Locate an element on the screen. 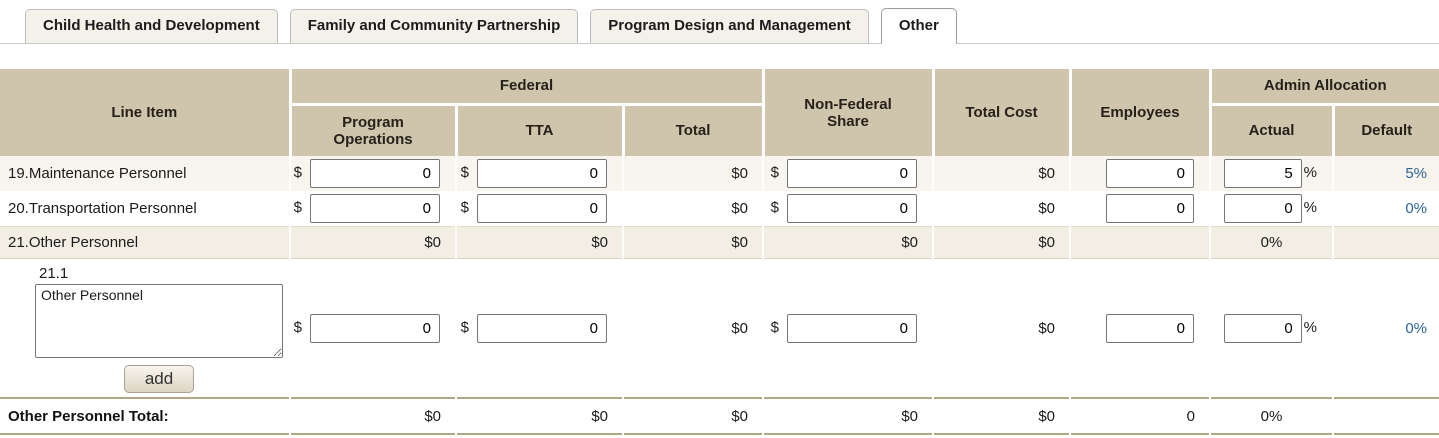  non-federal-share-value: $0 is located at coordinates (847, 242).